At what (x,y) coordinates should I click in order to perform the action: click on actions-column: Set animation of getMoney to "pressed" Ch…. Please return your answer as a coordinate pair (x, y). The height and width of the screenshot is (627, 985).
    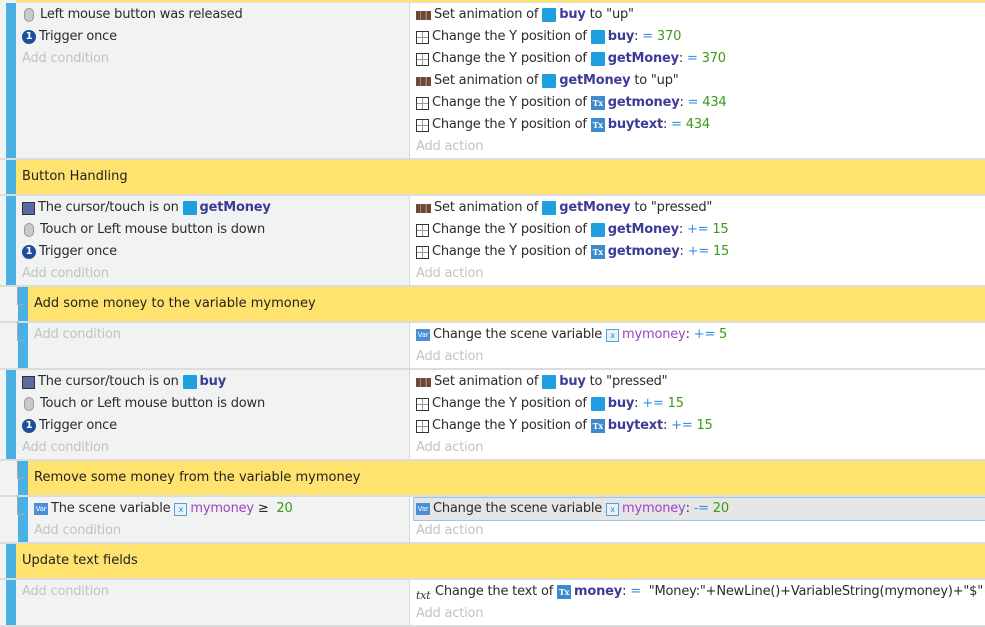
    Looking at the image, I should click on (697, 240).